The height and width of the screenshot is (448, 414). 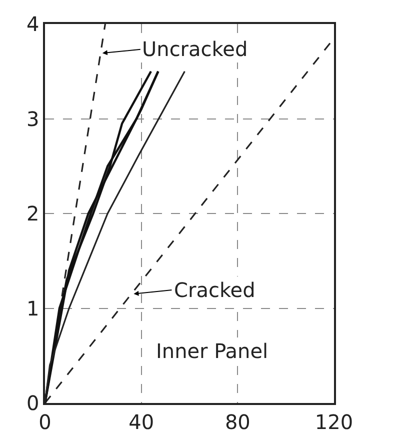 What do you see at coordinates (33, 308) in the screenshot?
I see `y-tick-label: 1` at bounding box center [33, 308].